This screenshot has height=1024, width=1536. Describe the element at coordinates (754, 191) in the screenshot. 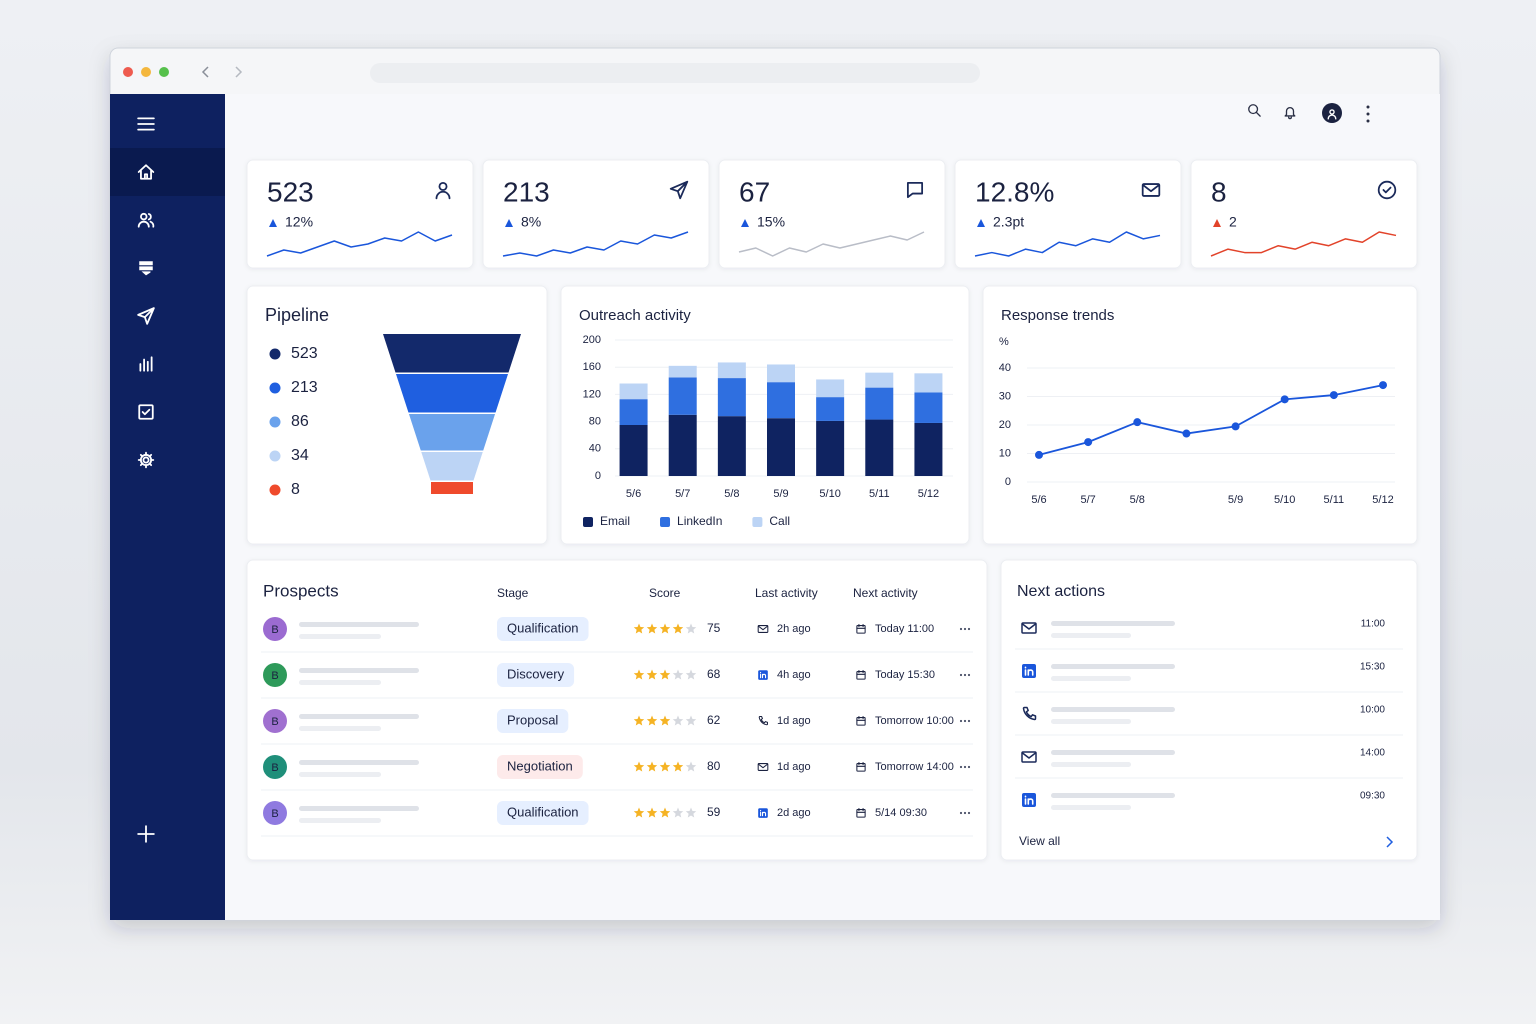

I see `kpi-value: 67` at that location.